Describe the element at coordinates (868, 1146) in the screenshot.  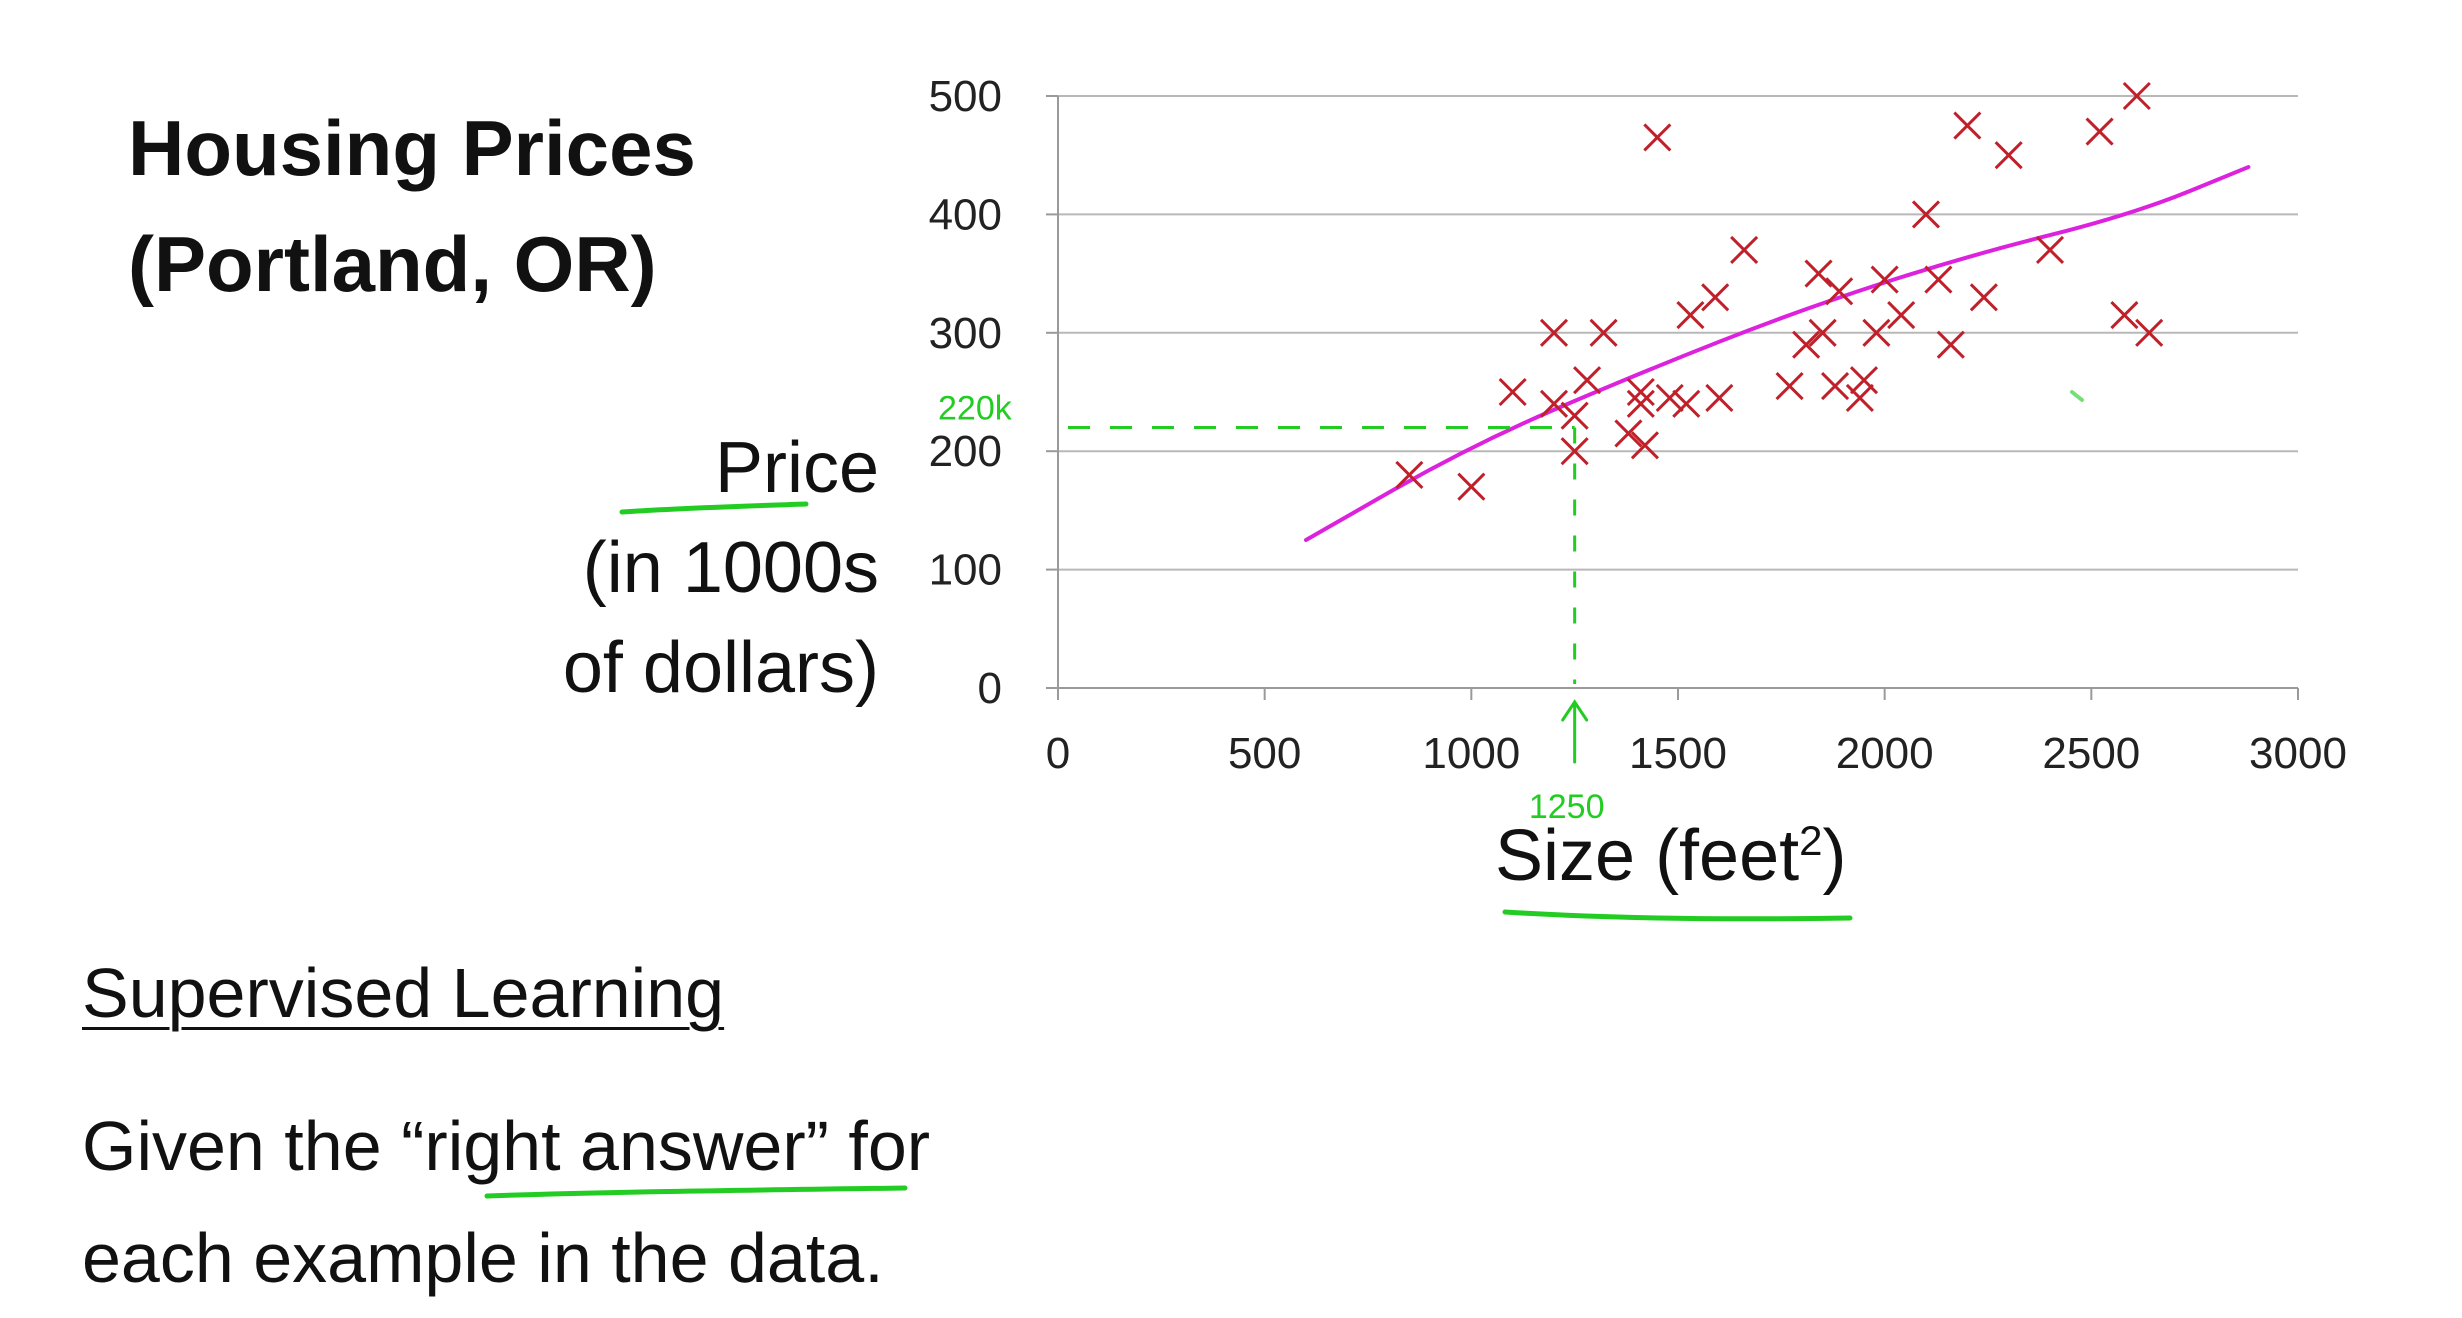
I see `body-text-part-2: ” for` at that location.